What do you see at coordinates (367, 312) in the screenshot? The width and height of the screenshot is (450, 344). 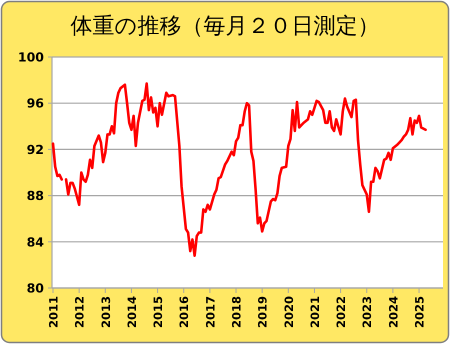 I see `x-tick-label: 2023` at bounding box center [367, 312].